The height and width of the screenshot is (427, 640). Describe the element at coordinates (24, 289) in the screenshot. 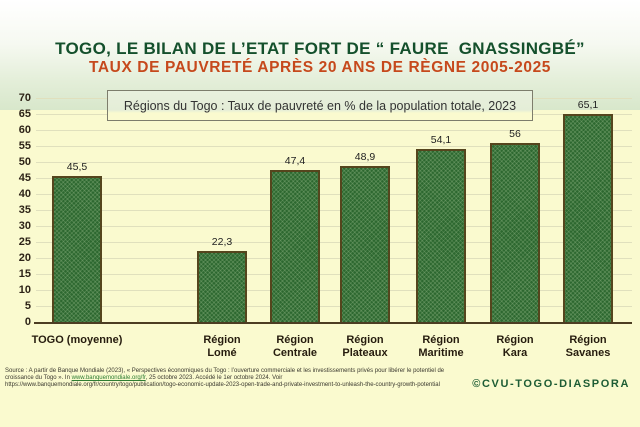

I see `y-tick-label: 10` at that location.